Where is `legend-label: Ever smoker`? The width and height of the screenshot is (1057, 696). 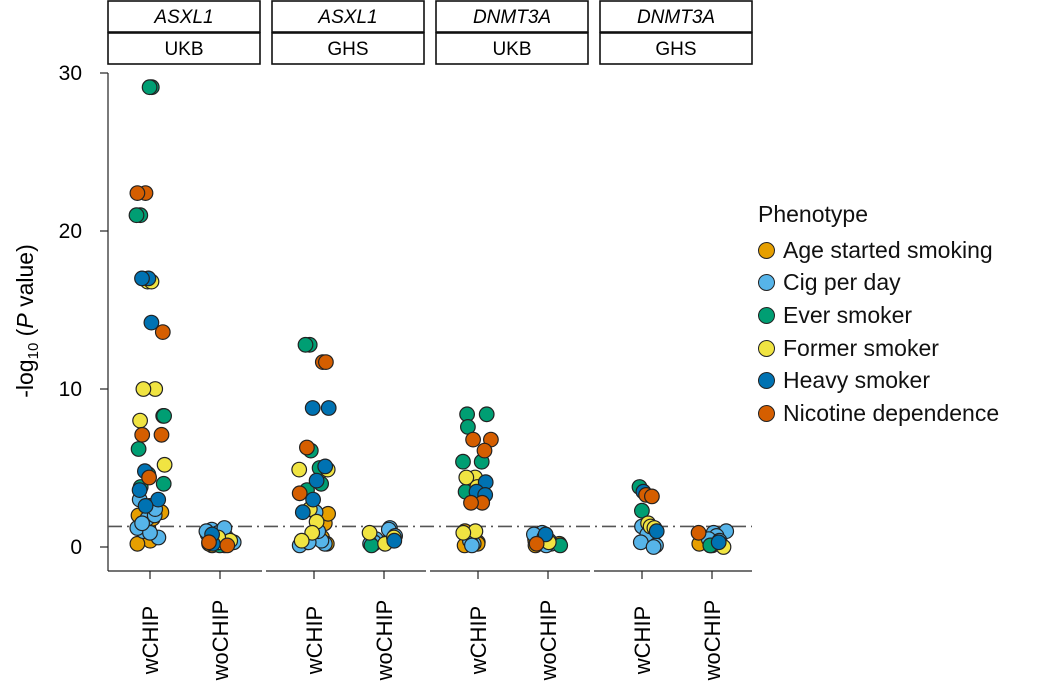
legend-label: Ever smoker is located at coordinates (848, 314).